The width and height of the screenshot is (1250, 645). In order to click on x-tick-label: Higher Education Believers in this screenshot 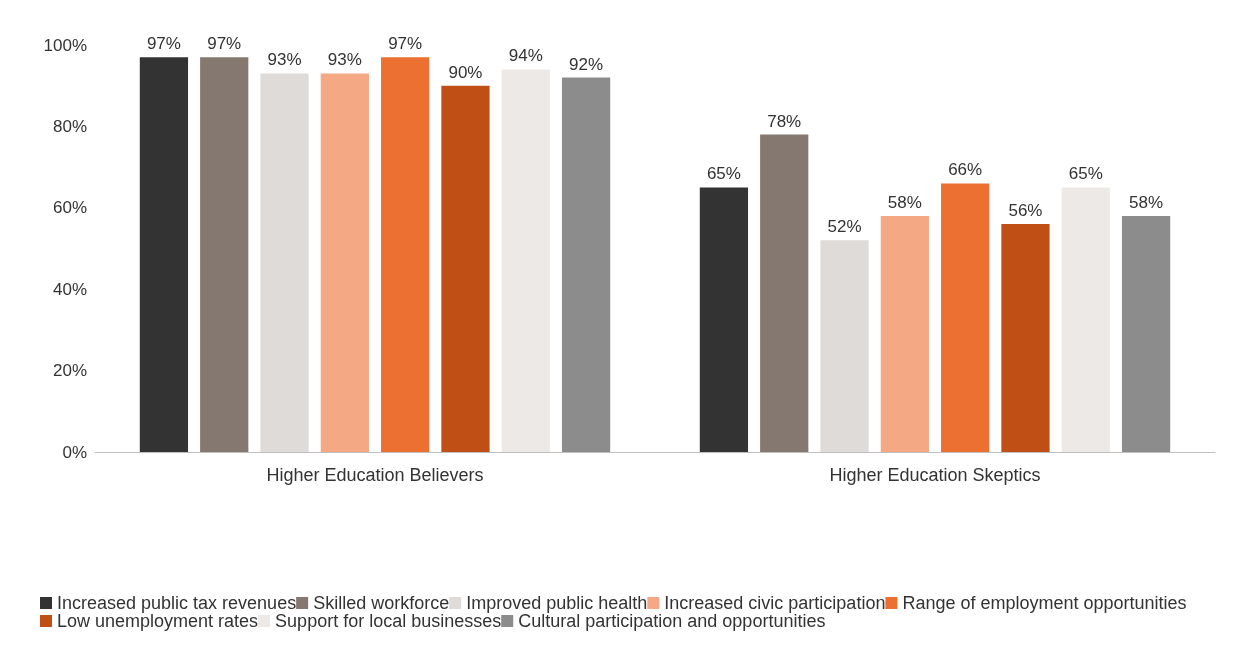, I will do `click(375, 475)`.